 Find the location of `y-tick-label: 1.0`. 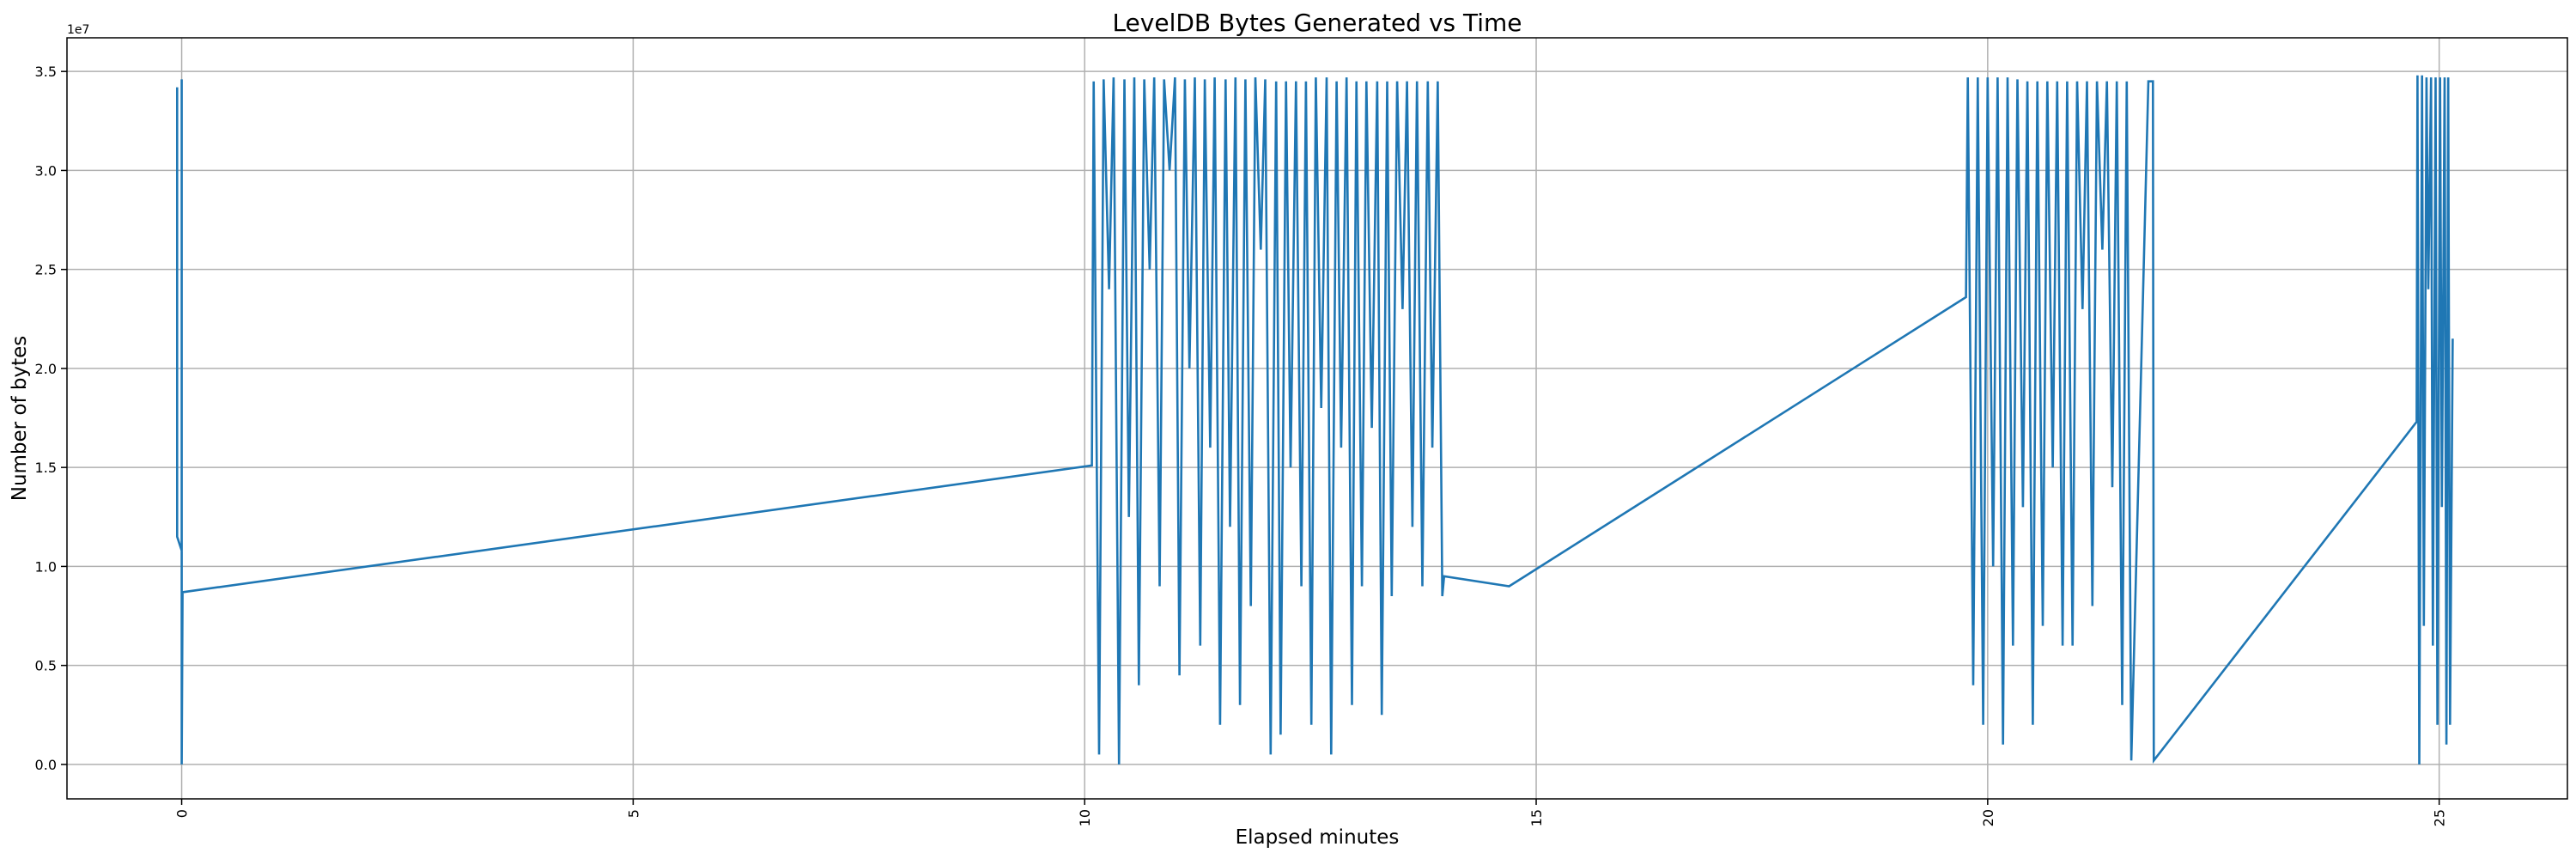

y-tick-label: 1.0 is located at coordinates (46, 567).